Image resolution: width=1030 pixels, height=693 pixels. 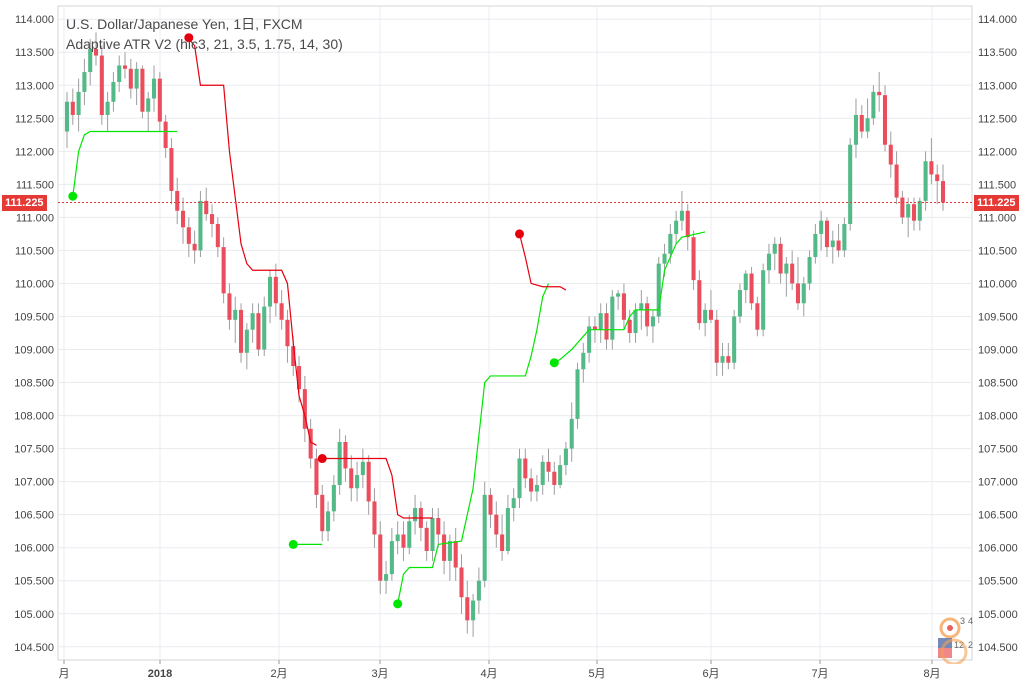 What do you see at coordinates (997, 119) in the screenshot?
I see `y-tick-label-right: 112.500` at bounding box center [997, 119].